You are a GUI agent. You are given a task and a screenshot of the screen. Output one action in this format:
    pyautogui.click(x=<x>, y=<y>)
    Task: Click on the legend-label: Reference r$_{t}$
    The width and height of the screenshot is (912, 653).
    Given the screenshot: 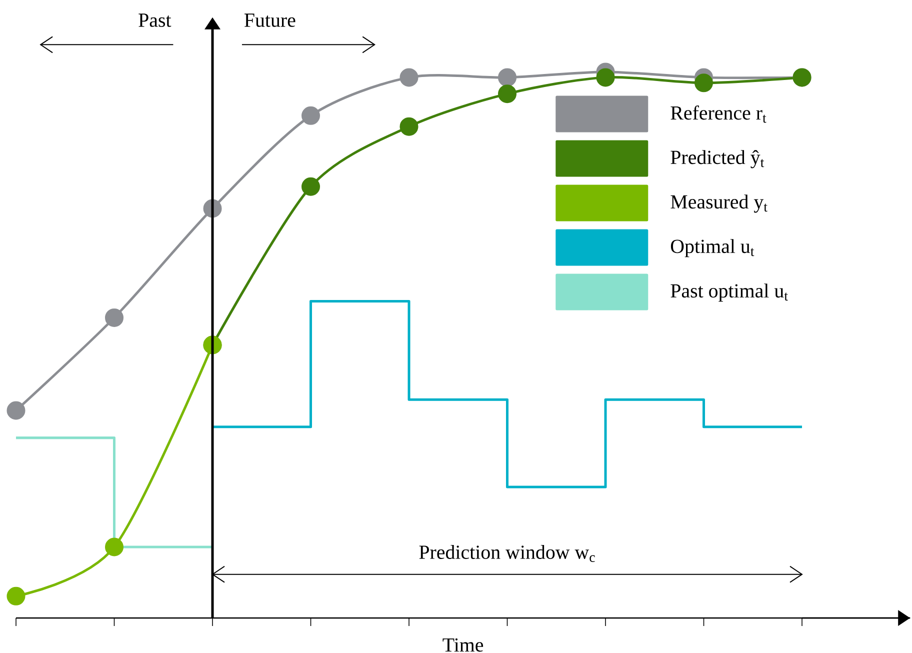 What is the action you would take?
    pyautogui.click(x=718, y=114)
    